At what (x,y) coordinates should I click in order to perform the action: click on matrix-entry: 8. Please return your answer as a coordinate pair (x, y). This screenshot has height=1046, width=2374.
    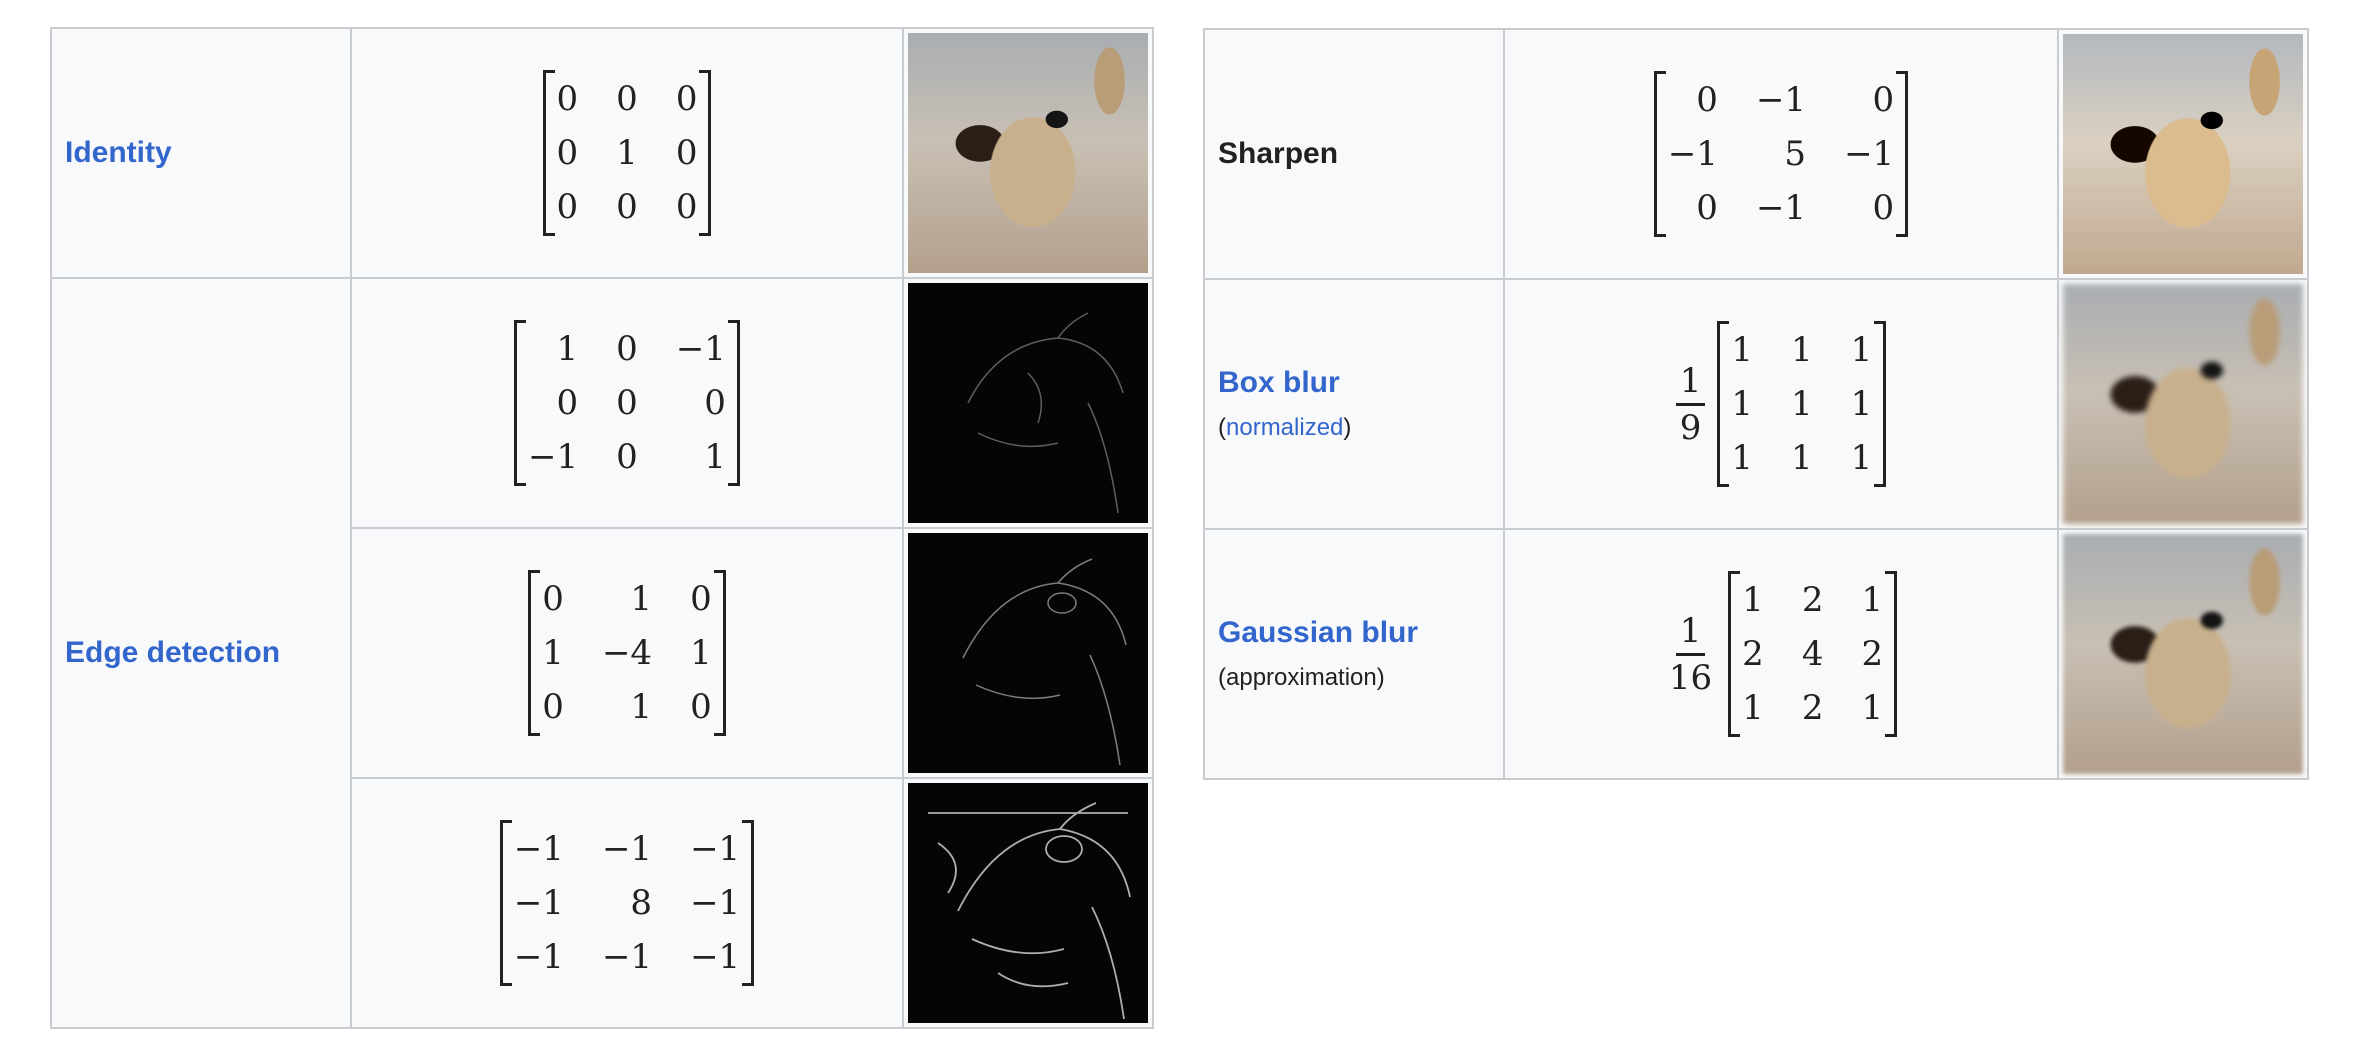
    Looking at the image, I should click on (641, 903).